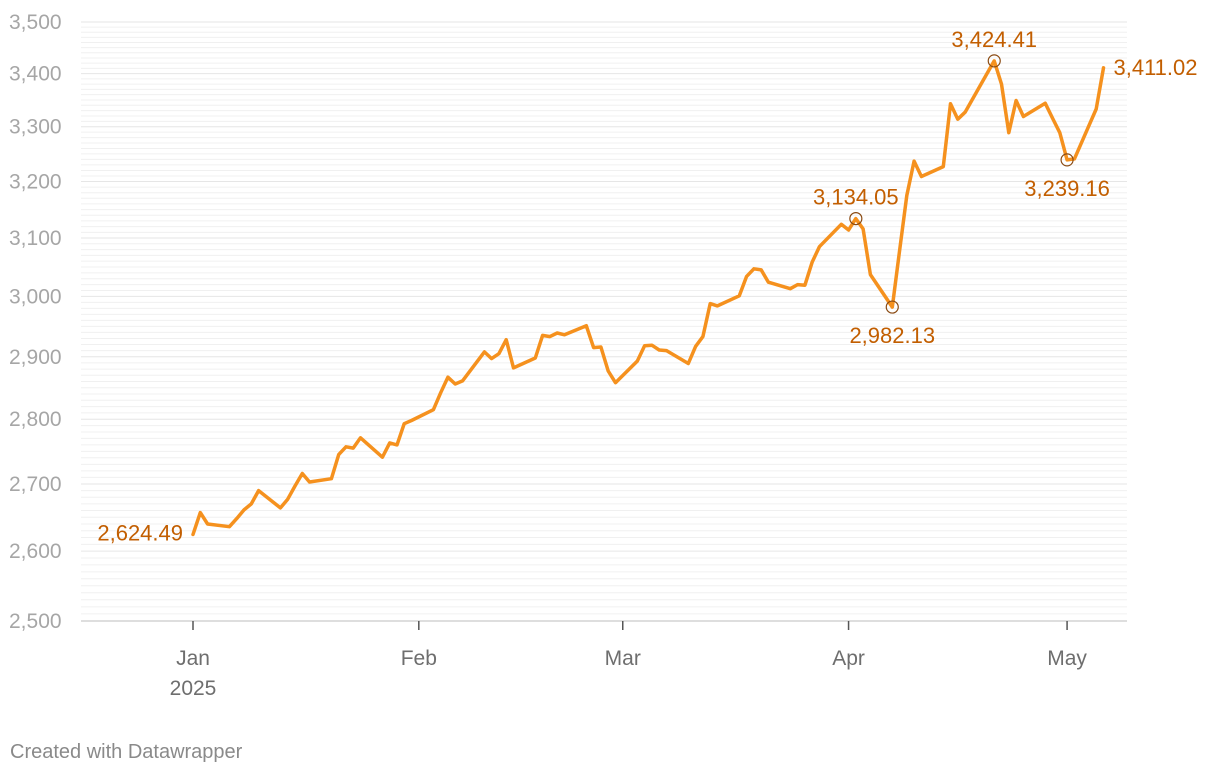 The height and width of the screenshot is (780, 1220). What do you see at coordinates (1067, 658) in the screenshot?
I see `x-tick-label: May` at bounding box center [1067, 658].